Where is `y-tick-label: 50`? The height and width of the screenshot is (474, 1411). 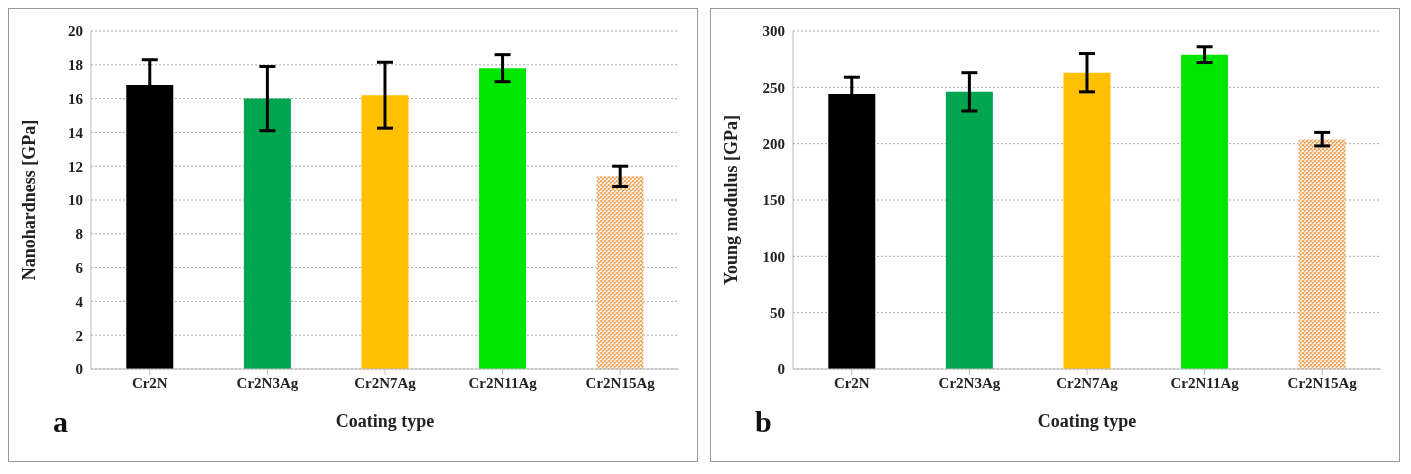
y-tick-label: 50 is located at coordinates (777, 312).